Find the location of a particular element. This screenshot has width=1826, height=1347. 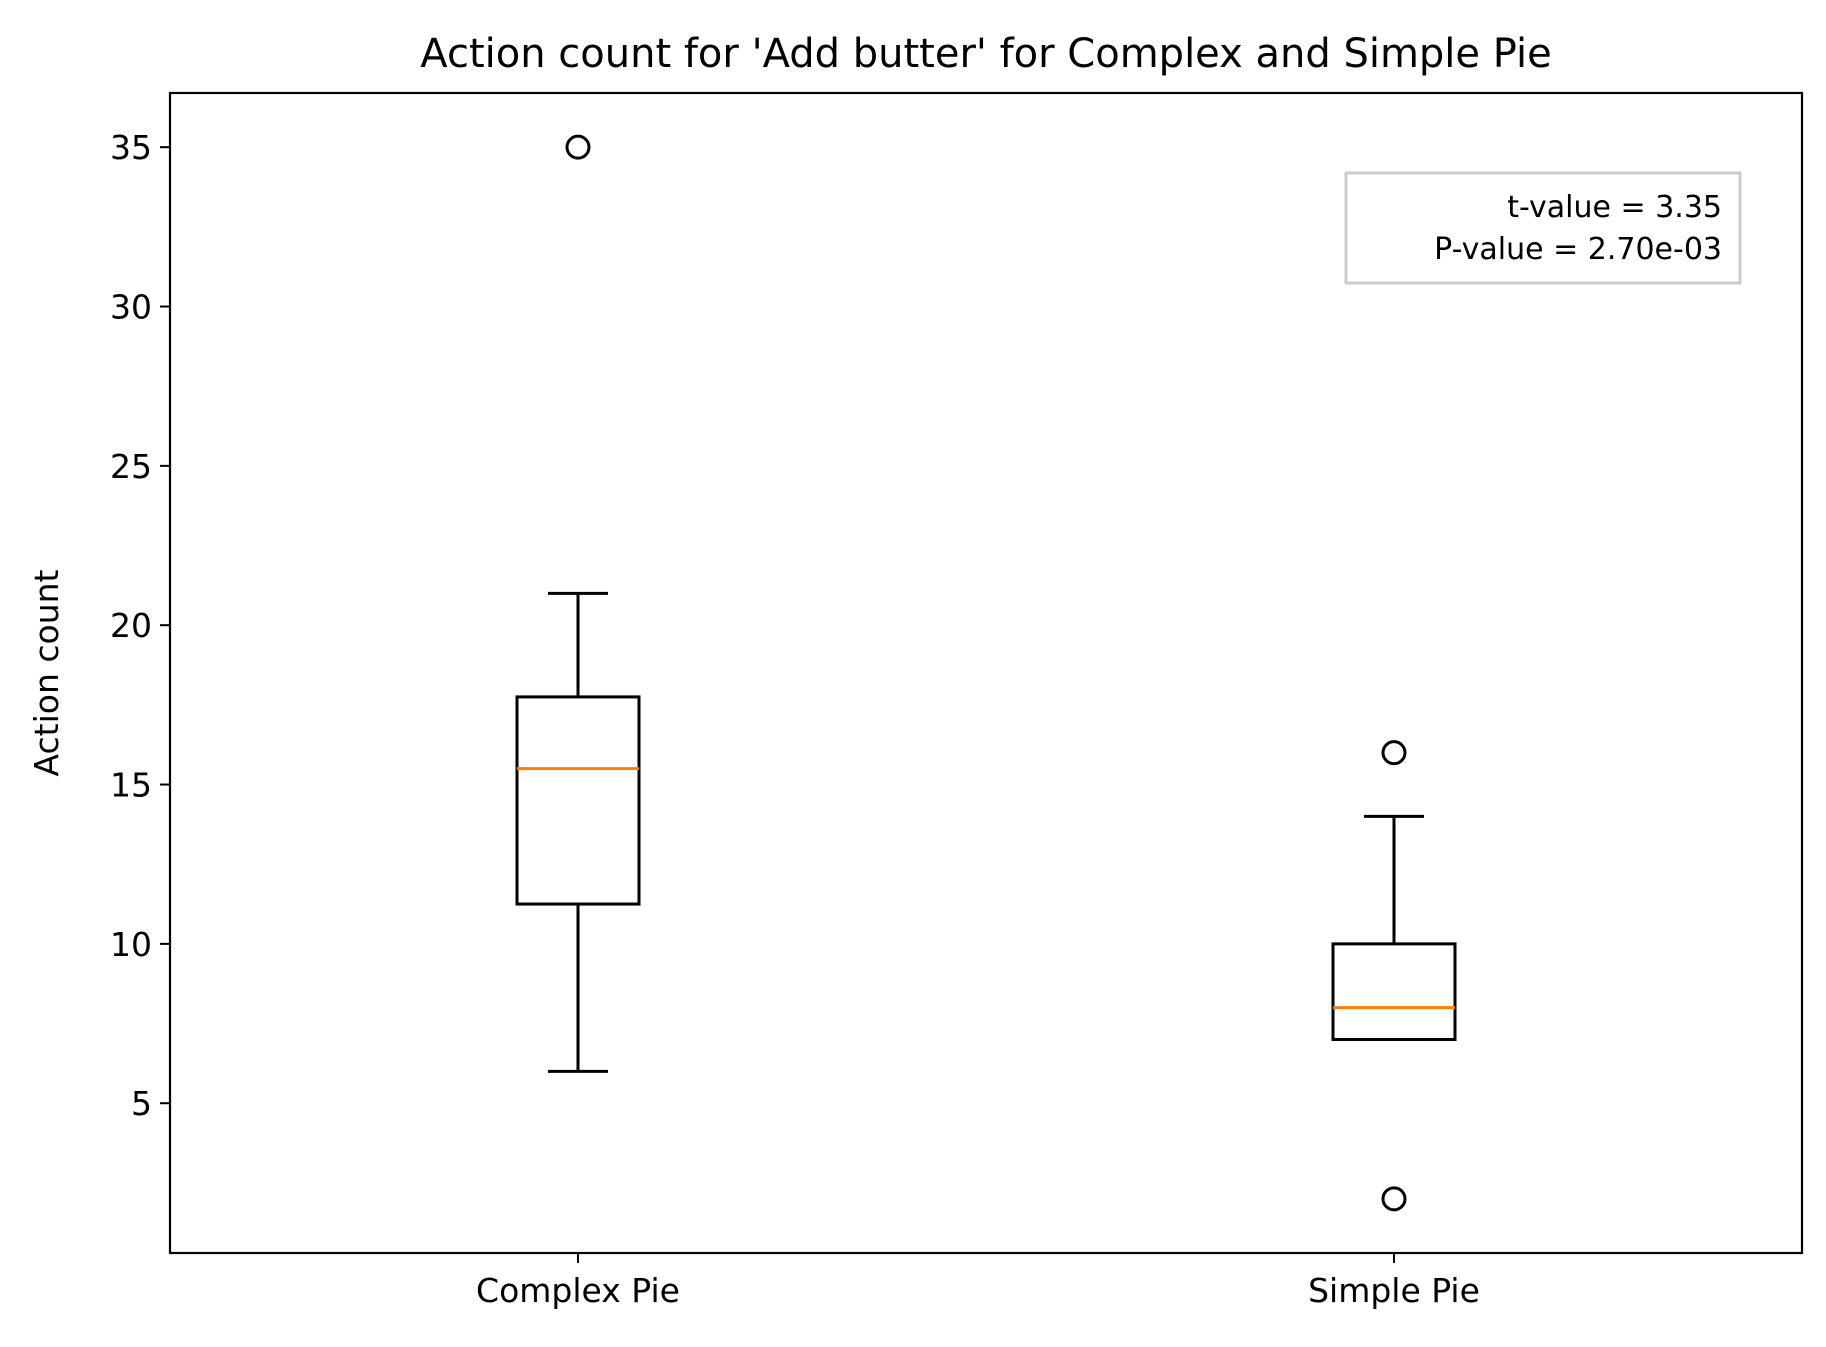

t-value-text: t-value = 3.35 is located at coordinates (1614, 207).